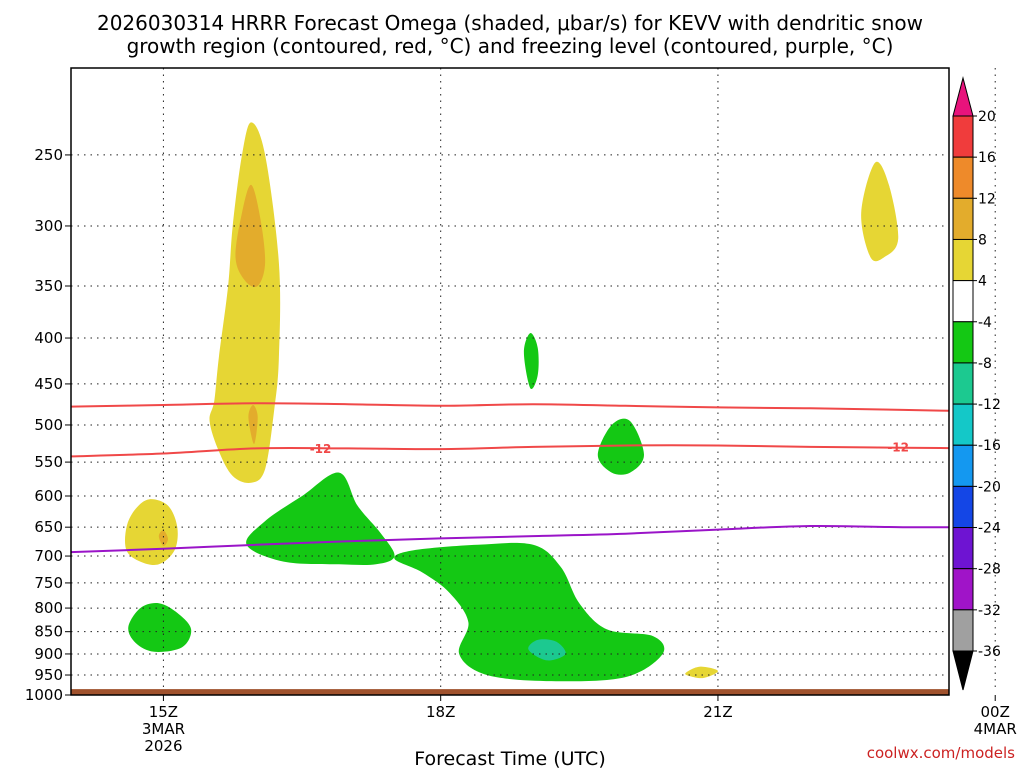  I want to click on freezing-level-line, so click(510, 539).